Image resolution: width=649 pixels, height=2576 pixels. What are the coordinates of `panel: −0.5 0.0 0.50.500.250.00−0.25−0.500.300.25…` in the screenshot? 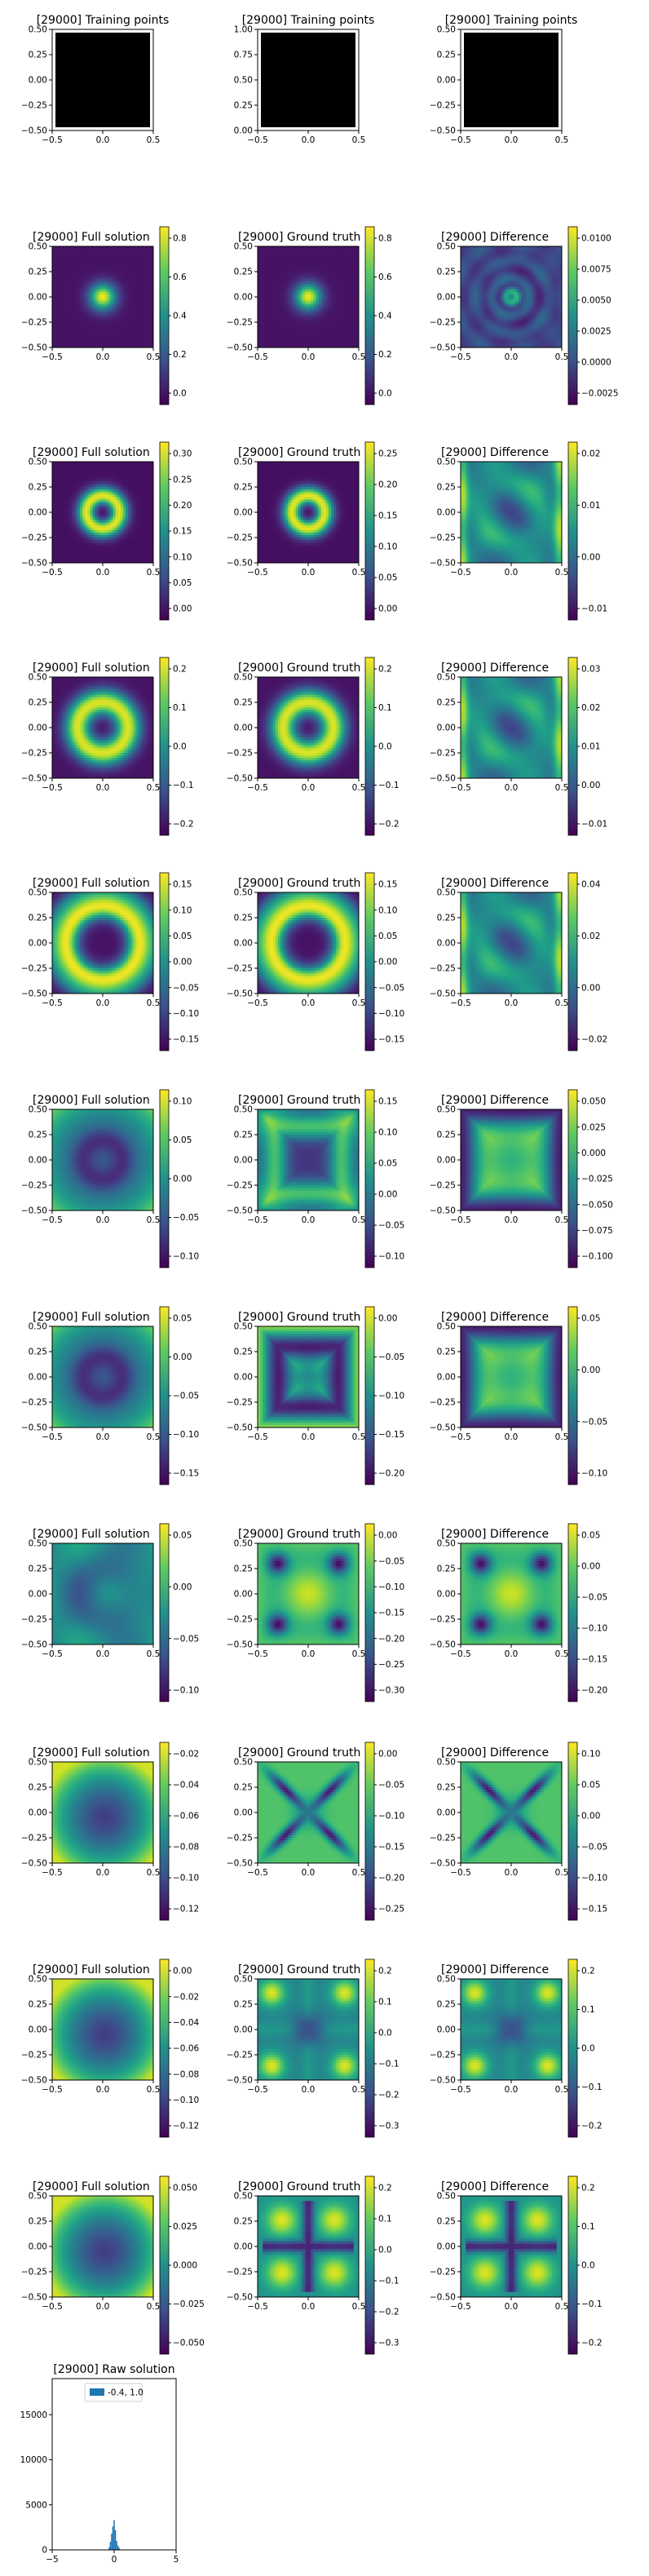 It's located at (106, 531).